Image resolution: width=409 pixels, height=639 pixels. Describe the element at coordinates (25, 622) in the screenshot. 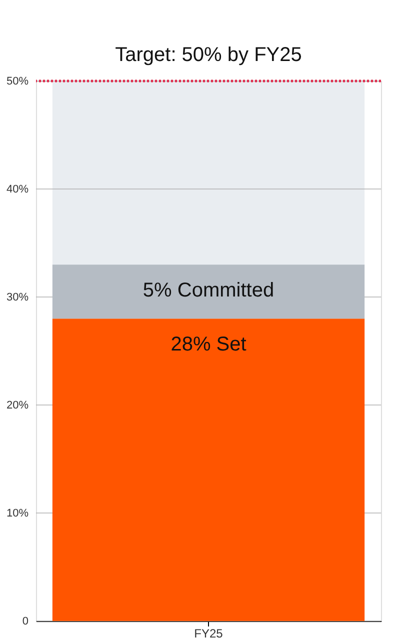

I see `y-tick-label: 0` at that location.